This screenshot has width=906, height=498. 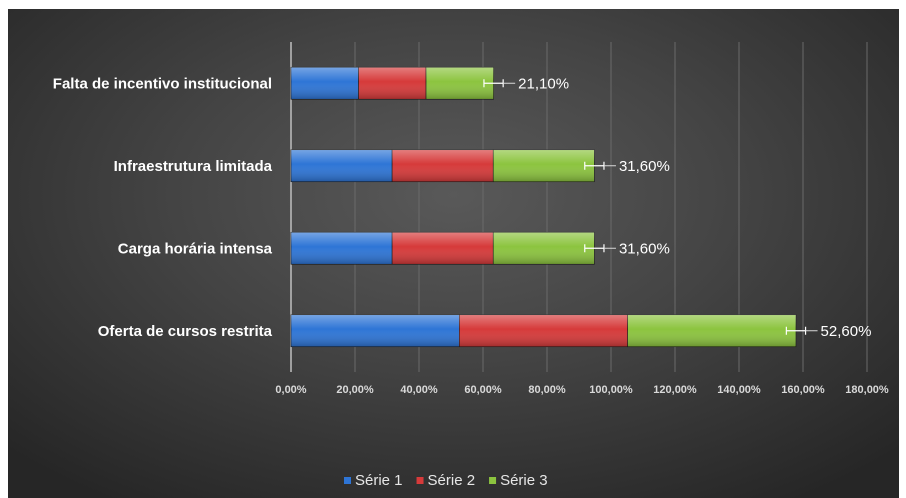 What do you see at coordinates (543, 83) in the screenshot?
I see `data-label: 21,10%` at bounding box center [543, 83].